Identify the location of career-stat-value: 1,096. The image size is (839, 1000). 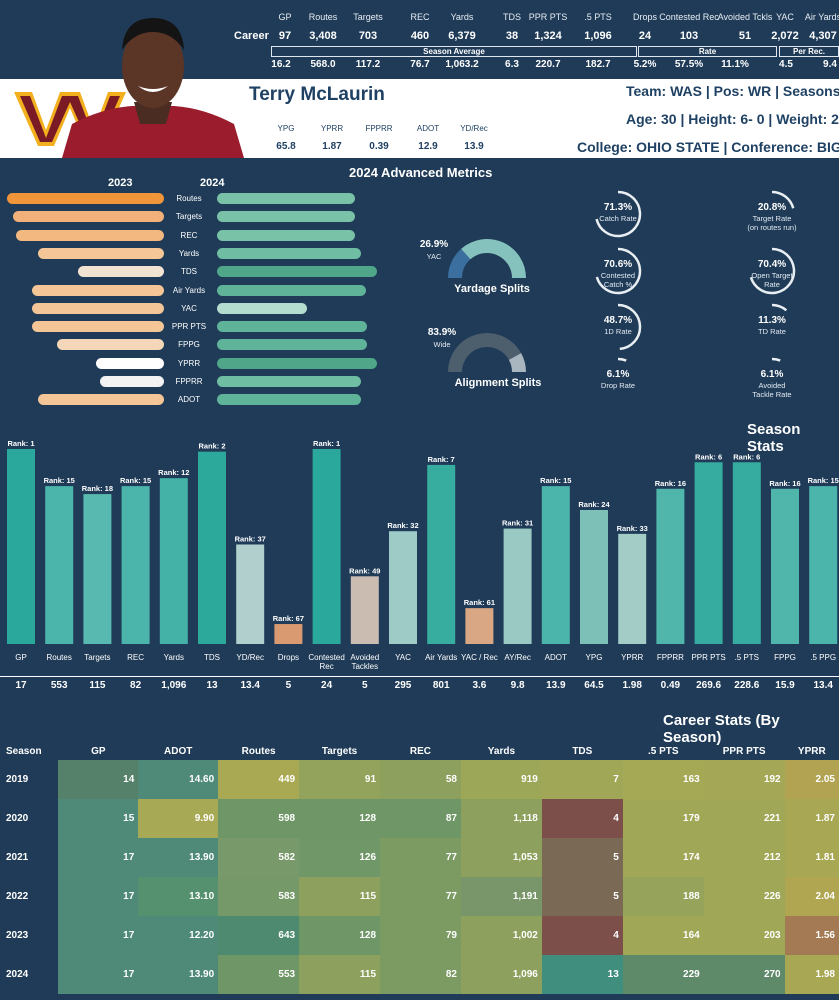
(598, 36).